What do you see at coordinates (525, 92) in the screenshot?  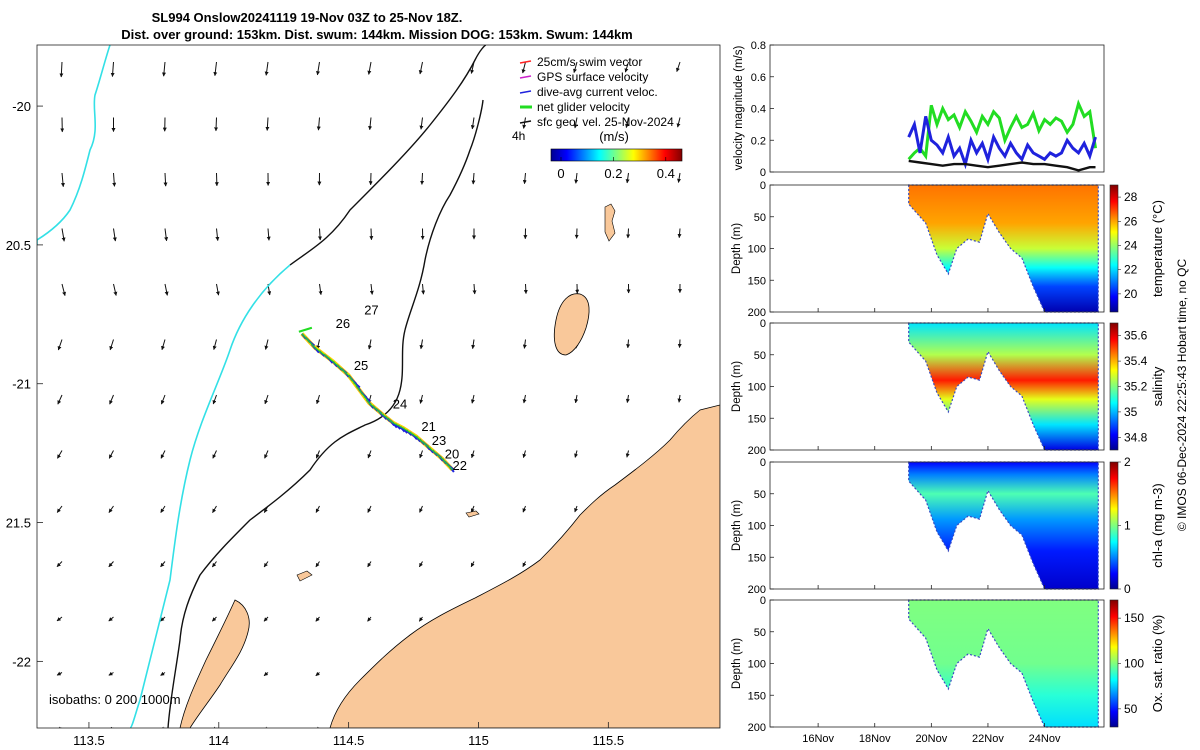 I see `legend-swatch` at bounding box center [525, 92].